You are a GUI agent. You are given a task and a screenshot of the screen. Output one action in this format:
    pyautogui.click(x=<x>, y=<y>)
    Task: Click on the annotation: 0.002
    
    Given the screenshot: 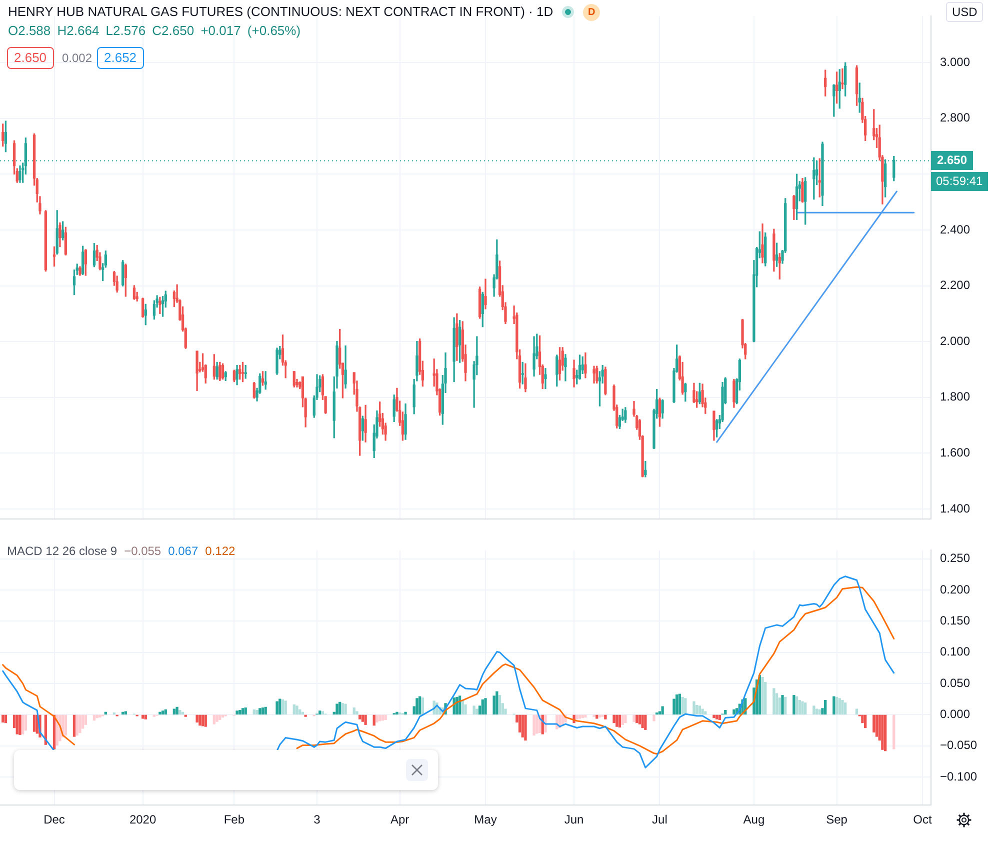 What is the action you would take?
    pyautogui.click(x=77, y=58)
    